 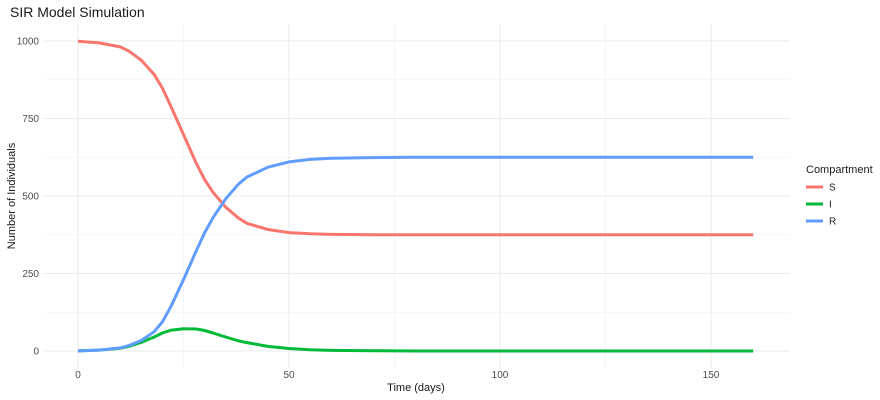 I want to click on x-tick-label: 100, so click(x=500, y=375).